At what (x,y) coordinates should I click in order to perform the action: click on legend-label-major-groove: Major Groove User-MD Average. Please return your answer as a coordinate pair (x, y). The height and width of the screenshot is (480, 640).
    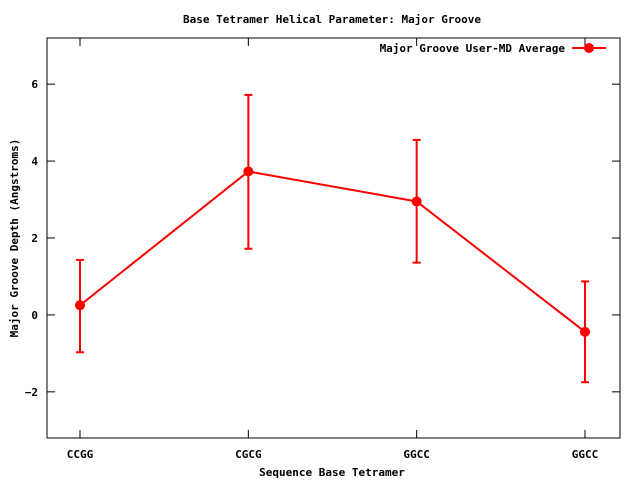
    Looking at the image, I should click on (473, 48).